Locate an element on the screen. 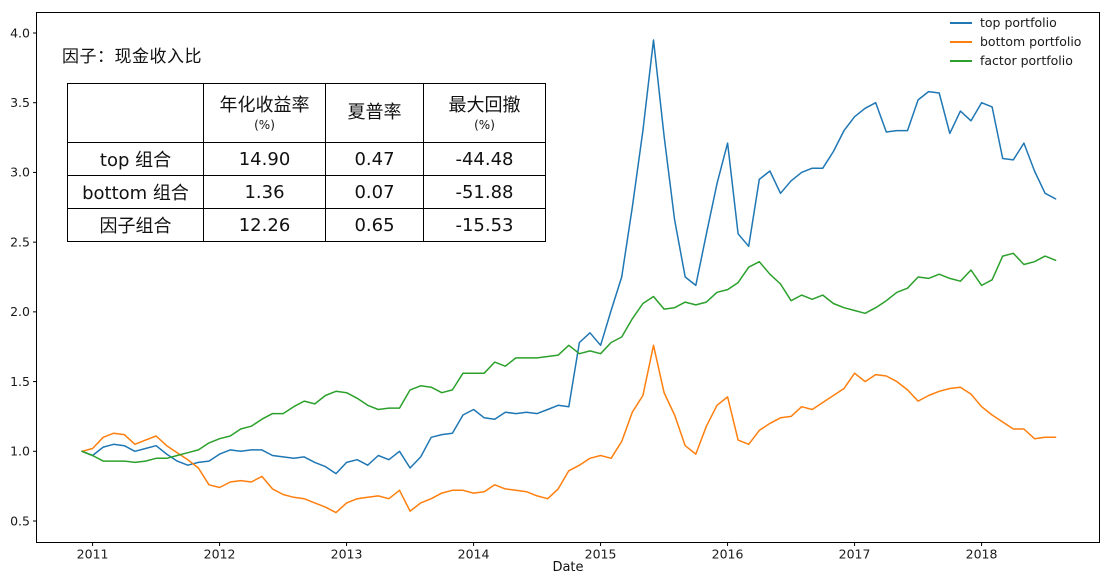 The height and width of the screenshot is (584, 1116). svg-text: 2.5 is located at coordinates (20, 241).